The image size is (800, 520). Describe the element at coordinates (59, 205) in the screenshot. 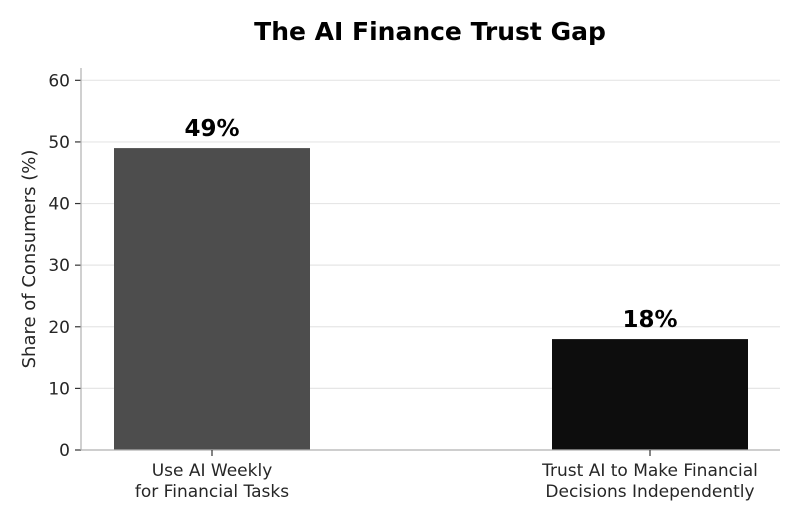

I see `y-tick-label: 40` at that location.